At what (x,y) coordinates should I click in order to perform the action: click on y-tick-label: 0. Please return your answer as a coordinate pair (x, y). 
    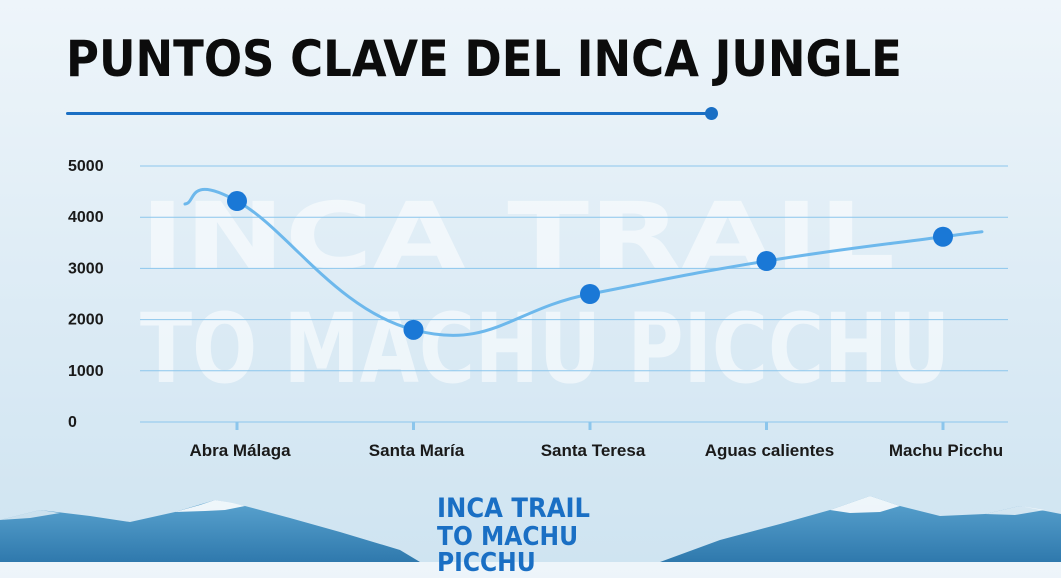
    Looking at the image, I should click on (72, 422).